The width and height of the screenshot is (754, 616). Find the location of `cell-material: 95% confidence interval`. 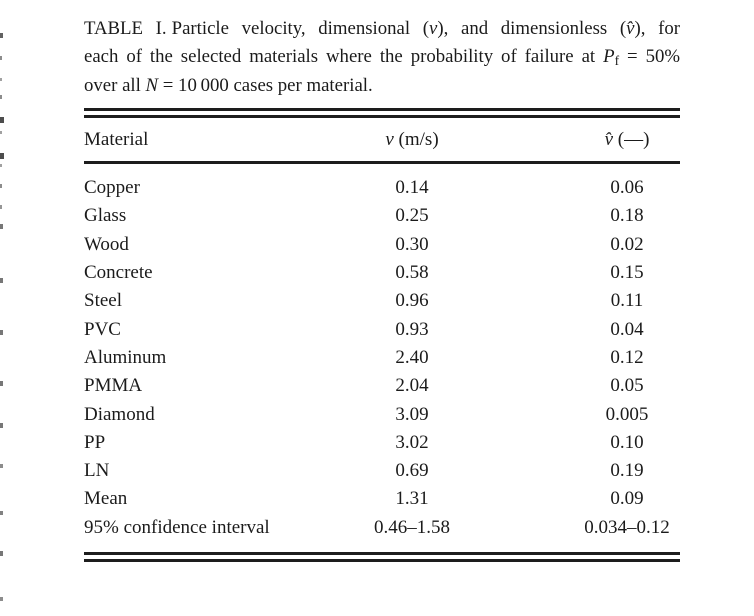

cell-material: 95% confidence interval is located at coordinates (177, 527).